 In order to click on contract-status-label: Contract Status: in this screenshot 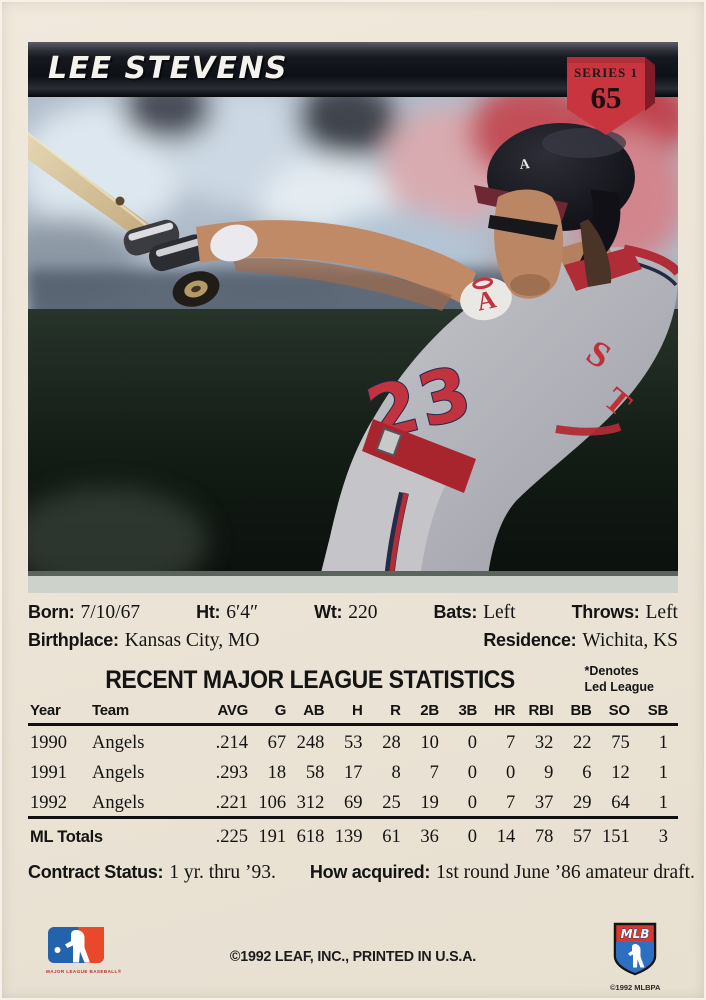, I will do `click(96, 872)`.